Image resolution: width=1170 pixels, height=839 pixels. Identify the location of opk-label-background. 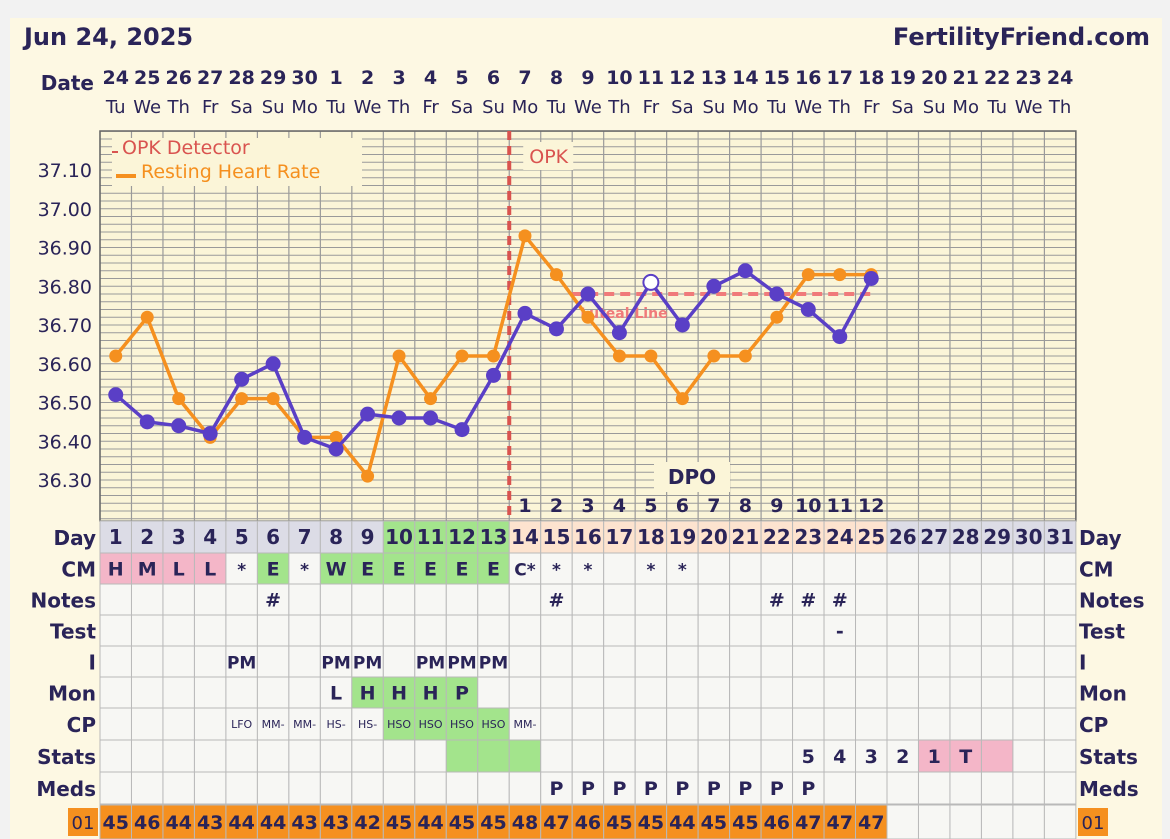
(548, 156).